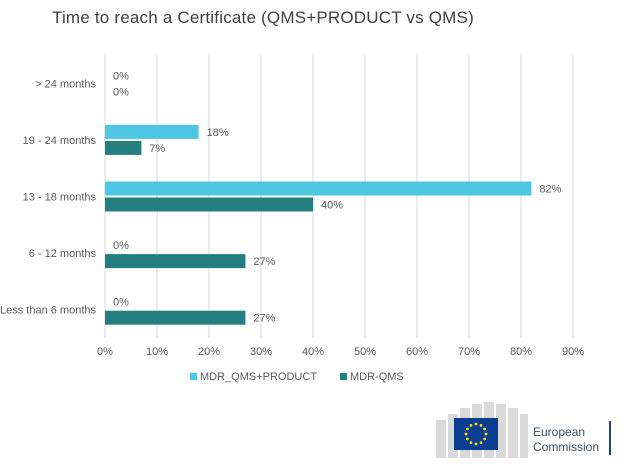 This screenshot has height=467, width=623. I want to click on legend-label: MDR-QMS, so click(377, 377).